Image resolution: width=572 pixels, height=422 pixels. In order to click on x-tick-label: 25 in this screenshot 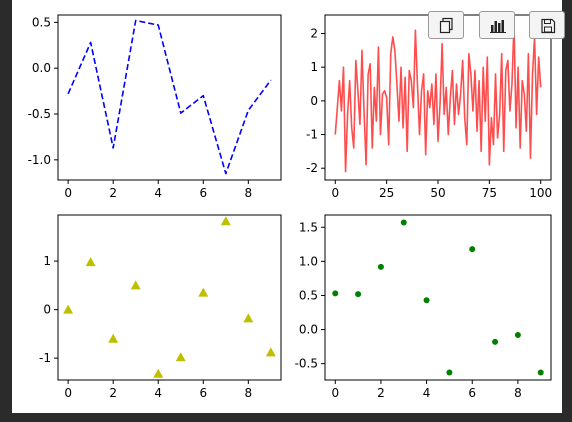, I will do `click(386, 193)`.